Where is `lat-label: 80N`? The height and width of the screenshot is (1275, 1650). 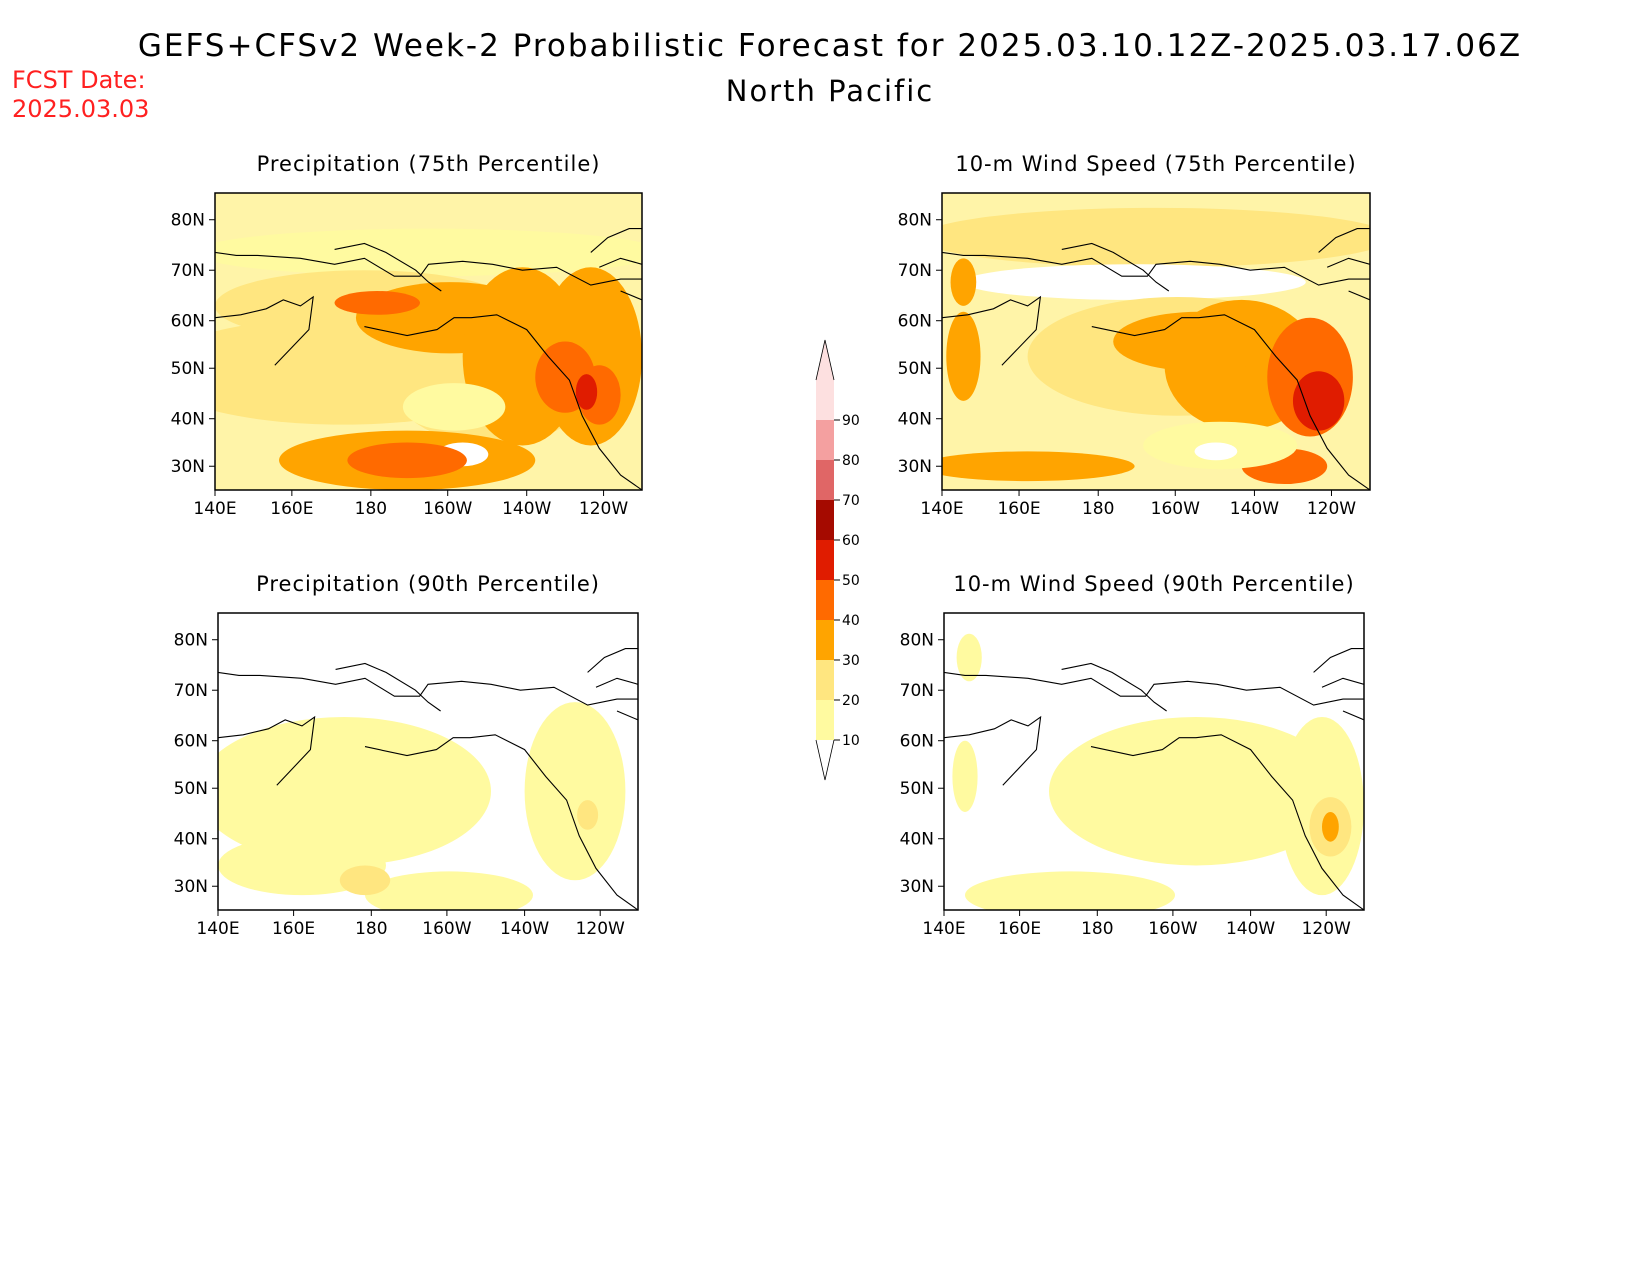 lat-label: 80N is located at coordinates (917, 641).